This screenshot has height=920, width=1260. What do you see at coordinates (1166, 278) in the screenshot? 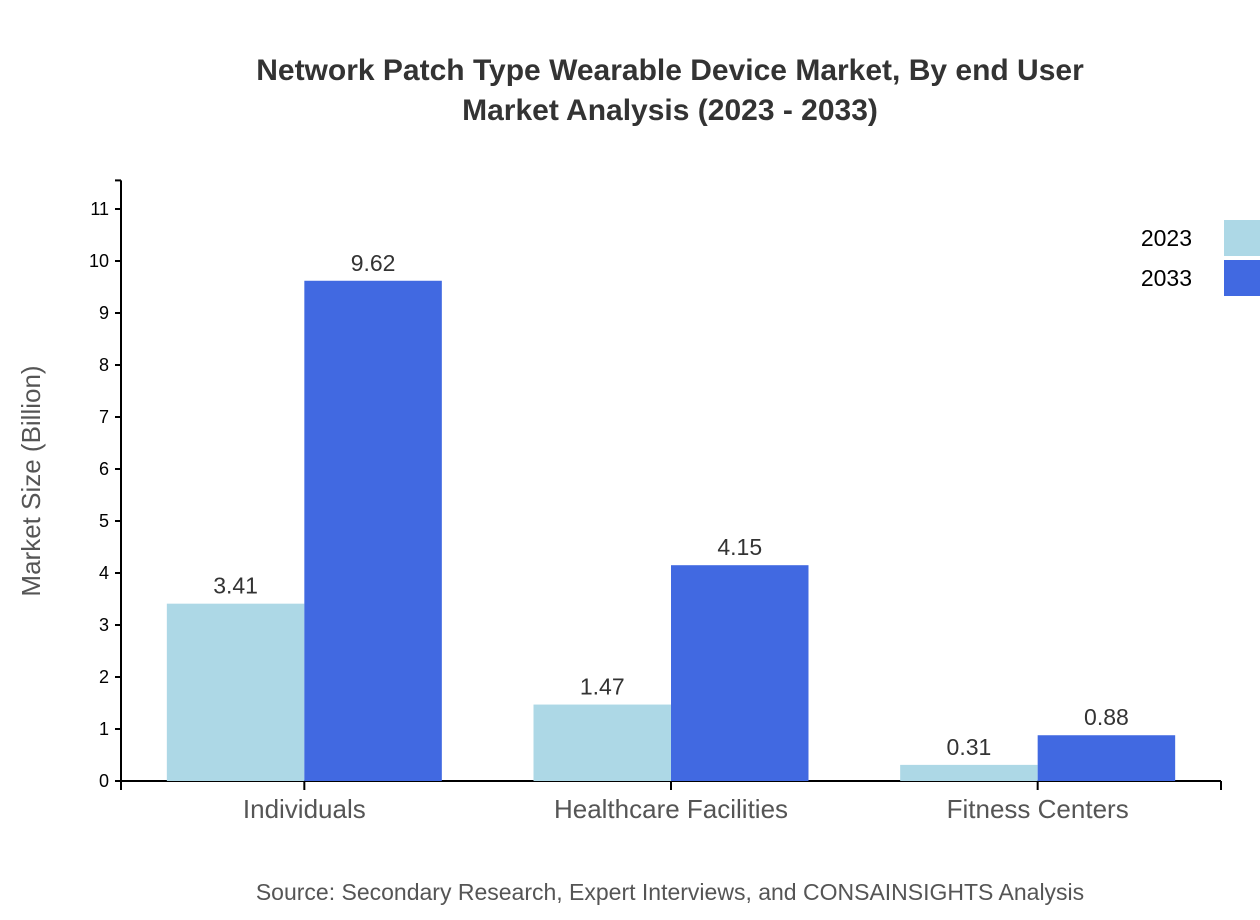
I see `legend-label: 2033` at bounding box center [1166, 278].